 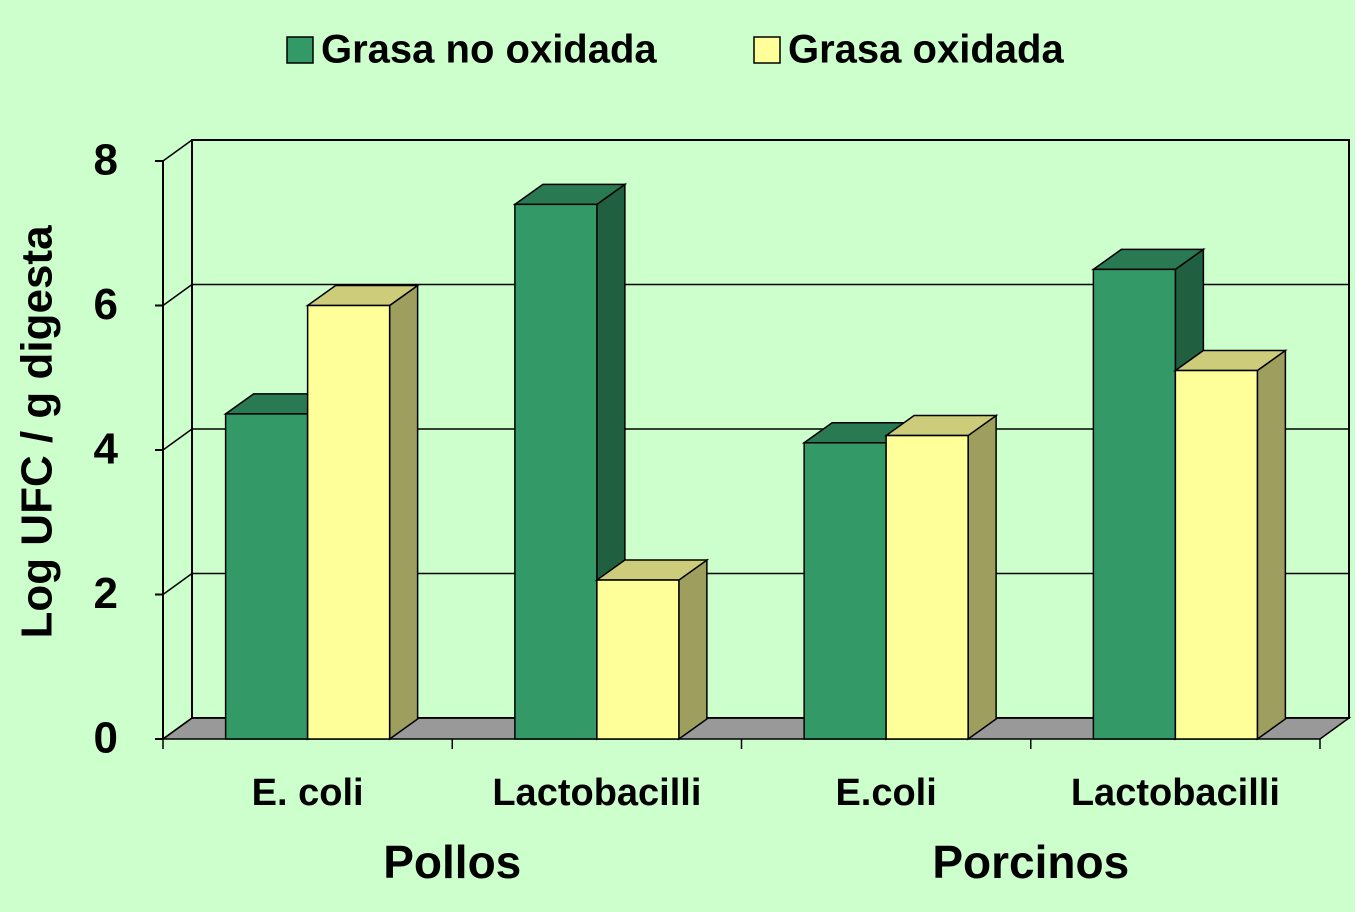 What do you see at coordinates (452, 862) in the screenshot?
I see `group-label: Pollos` at bounding box center [452, 862].